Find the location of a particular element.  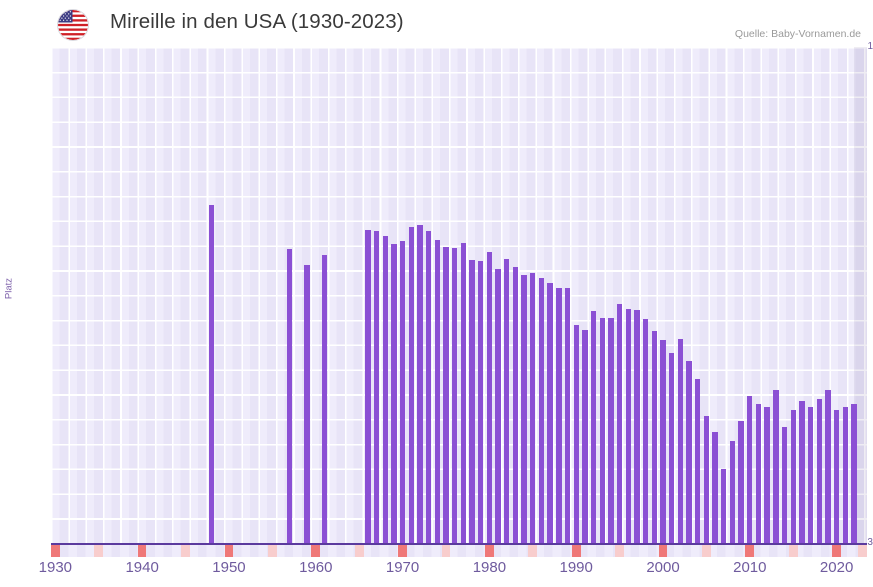

page-title: Mireille in den USA (1930-2023) is located at coordinates (257, 21).